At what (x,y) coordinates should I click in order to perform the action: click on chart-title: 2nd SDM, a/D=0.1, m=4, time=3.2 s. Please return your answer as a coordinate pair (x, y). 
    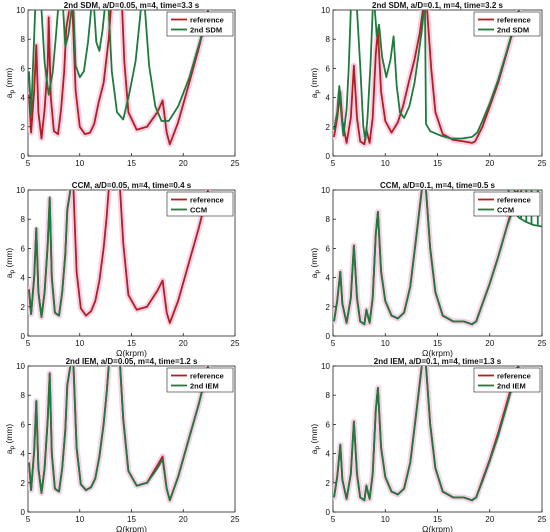
    Looking at the image, I should click on (438, 5).